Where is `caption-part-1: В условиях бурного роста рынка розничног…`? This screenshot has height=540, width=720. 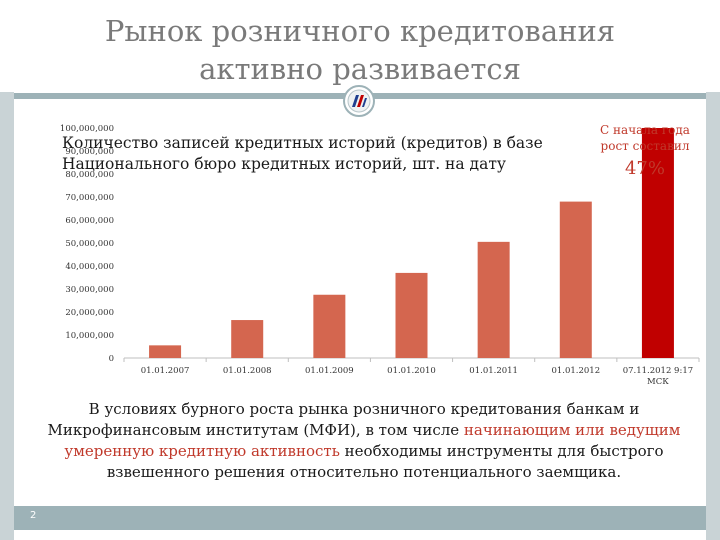
caption-part-1: В условиях бурного роста рынка розничног… is located at coordinates (343, 419).